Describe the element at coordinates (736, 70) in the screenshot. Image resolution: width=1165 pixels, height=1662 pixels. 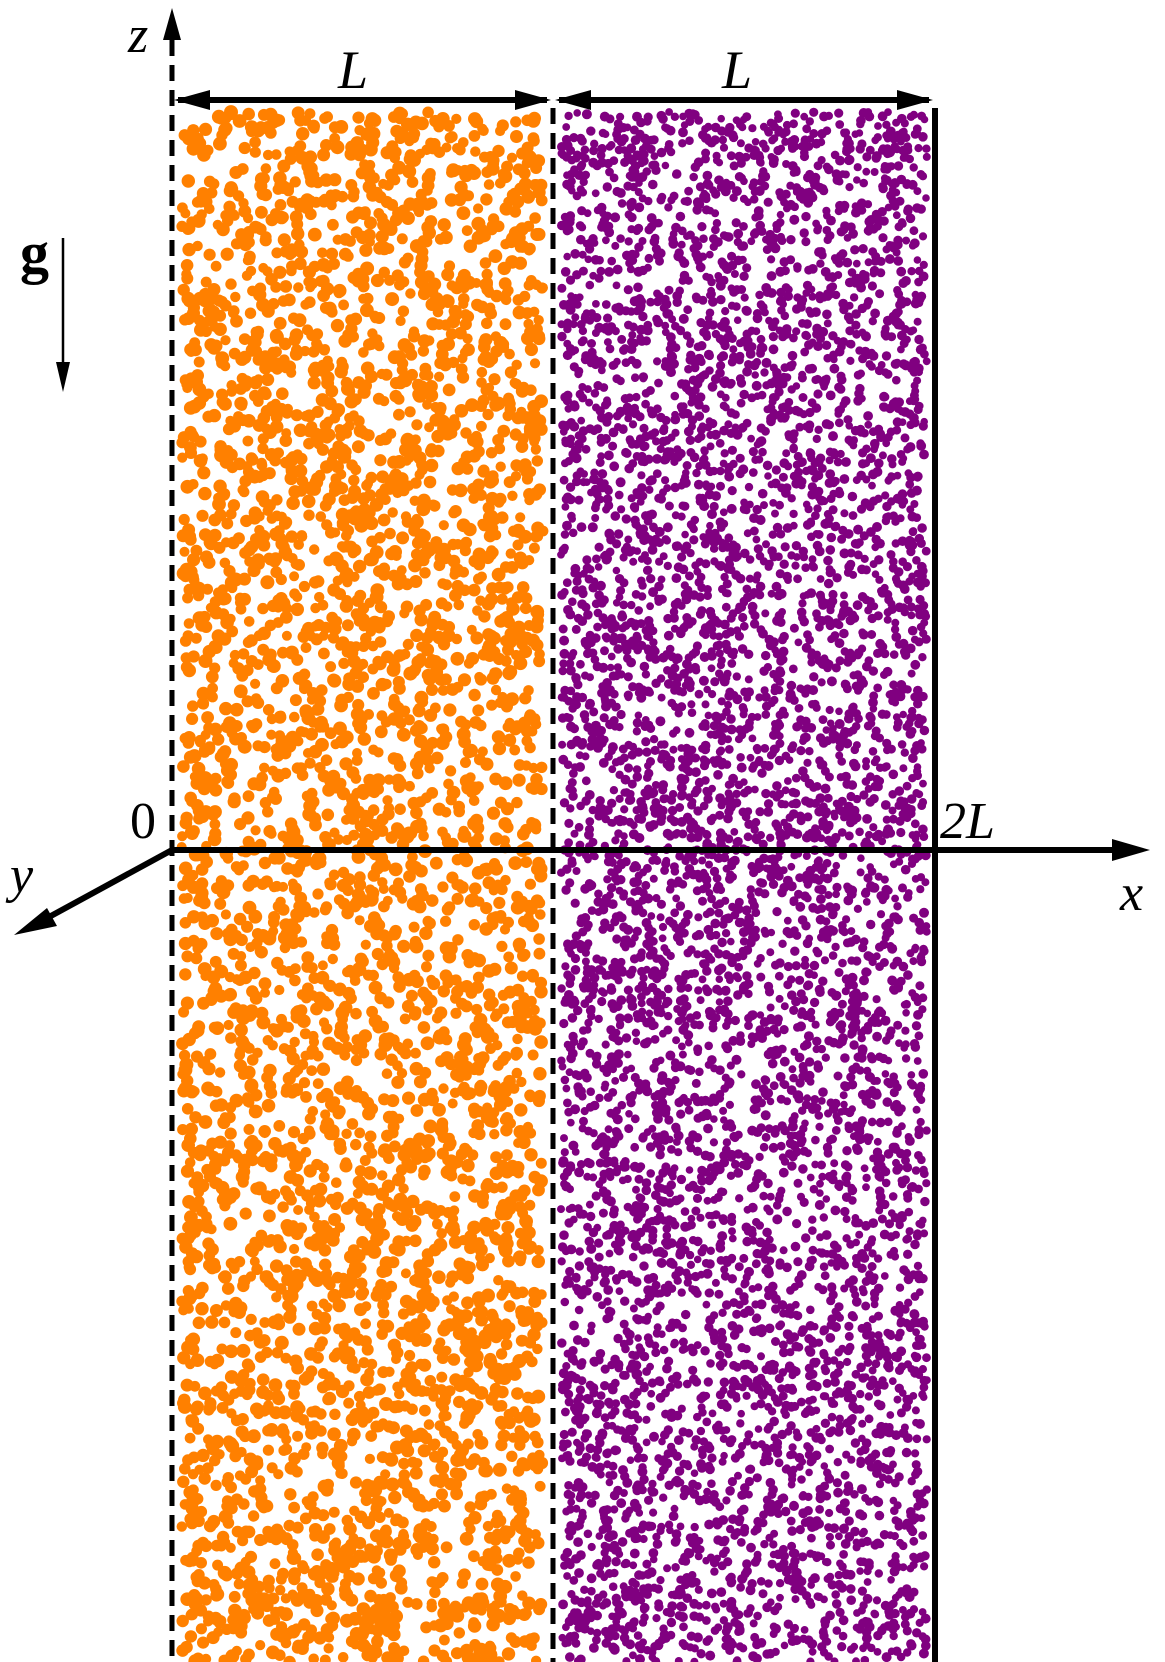
I see `width-label-right: L` at that location.